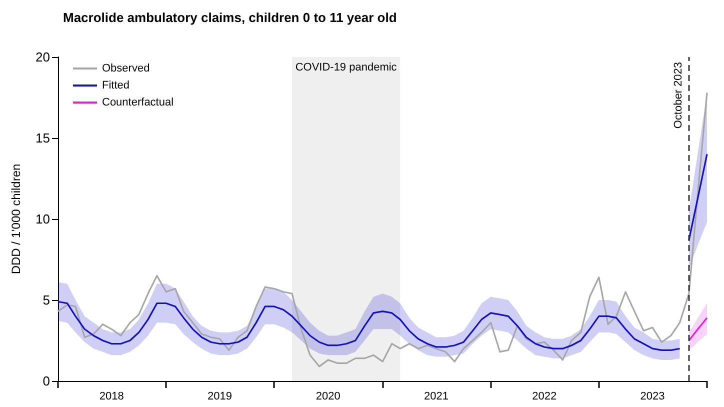  Describe the element at coordinates (116, 86) in the screenshot. I see `legend-label: Fitted` at that location.